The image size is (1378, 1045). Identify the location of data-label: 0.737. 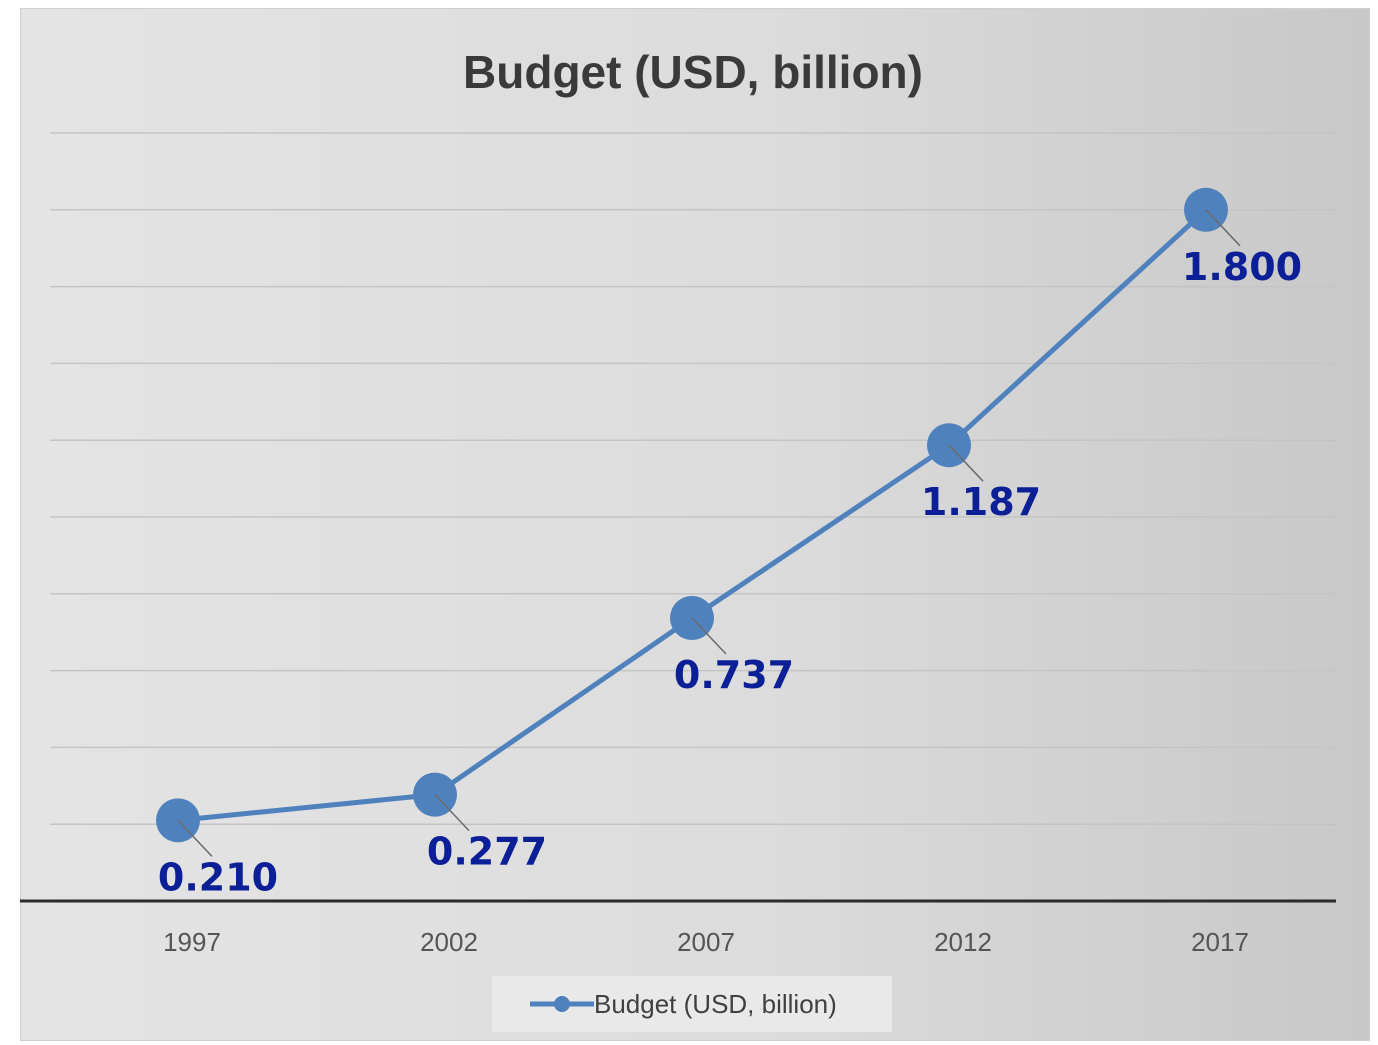
(734, 675).